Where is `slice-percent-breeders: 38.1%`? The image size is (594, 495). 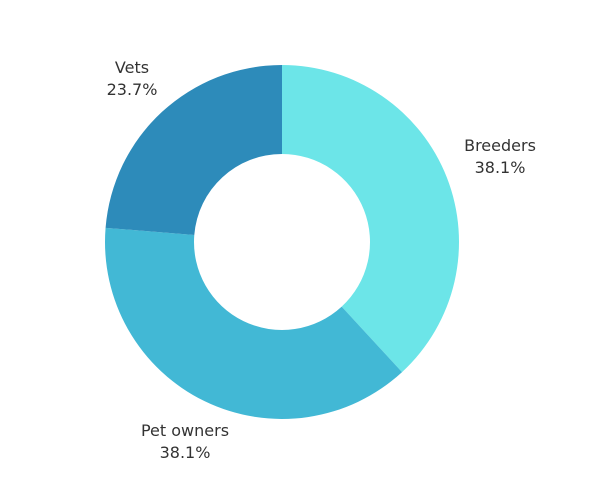 slice-percent-breeders: 38.1% is located at coordinates (500, 167).